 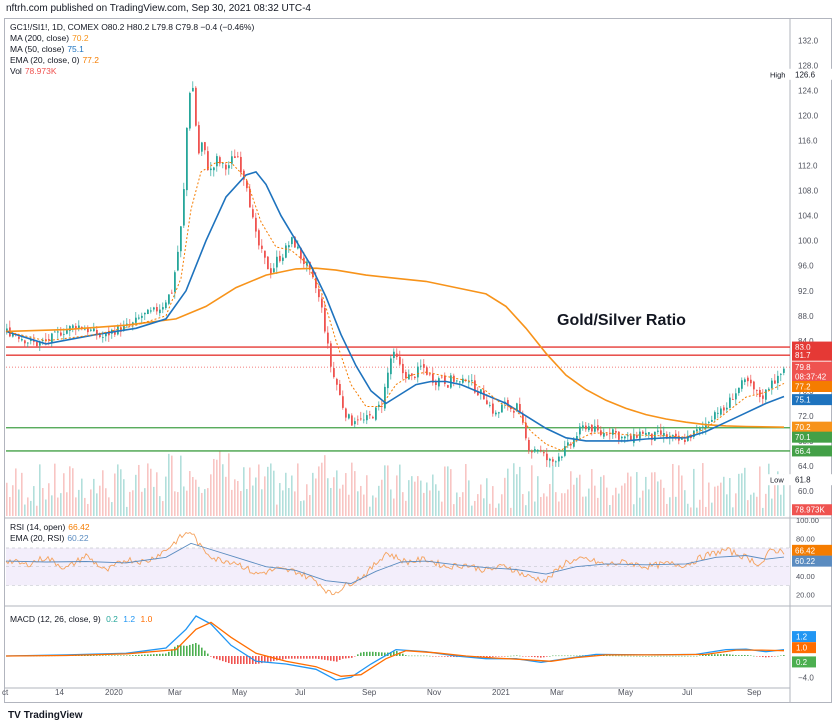 What do you see at coordinates (808, 191) in the screenshot?
I see `price-tick-label: 108.0` at bounding box center [808, 191].